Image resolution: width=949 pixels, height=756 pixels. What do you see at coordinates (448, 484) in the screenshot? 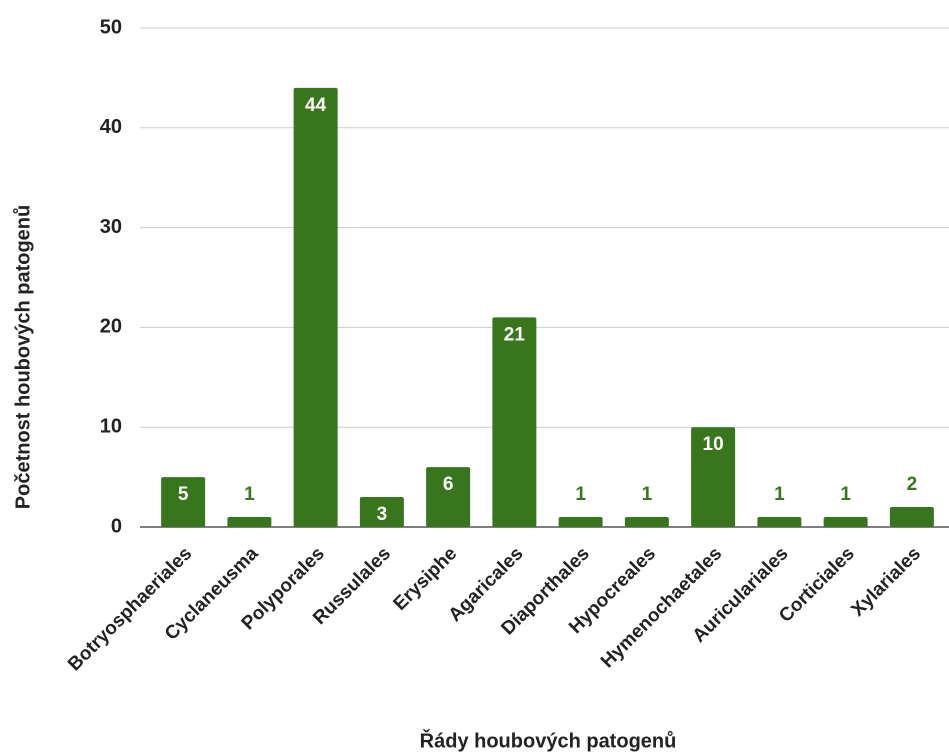
I see `value-label: 6` at bounding box center [448, 484].